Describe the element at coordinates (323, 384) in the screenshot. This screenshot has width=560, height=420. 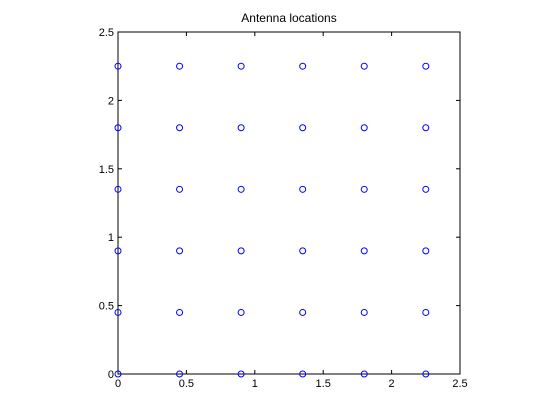
I see `x-tick-label: 1.5` at that location.